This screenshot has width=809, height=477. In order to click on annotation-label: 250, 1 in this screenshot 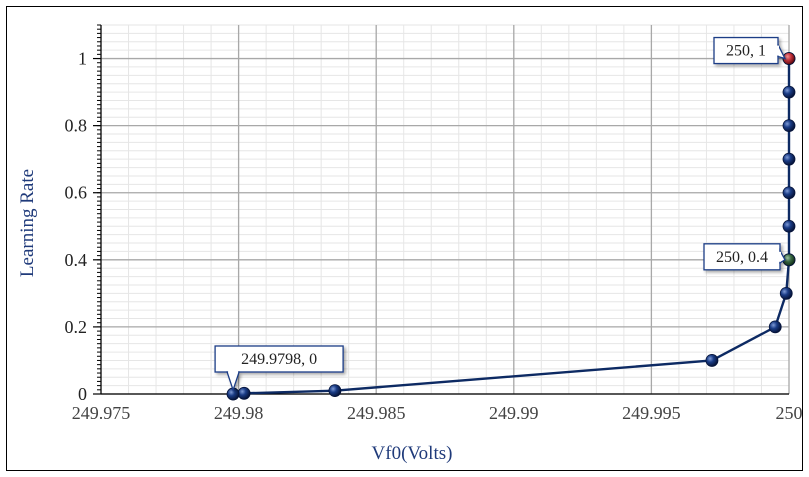, I will do `click(746, 51)`.